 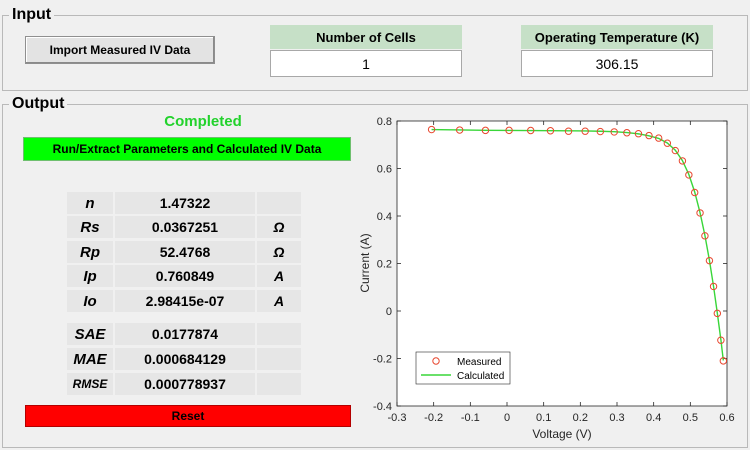 What do you see at coordinates (90, 252) in the screenshot?
I see `param-label: Rp` at bounding box center [90, 252].